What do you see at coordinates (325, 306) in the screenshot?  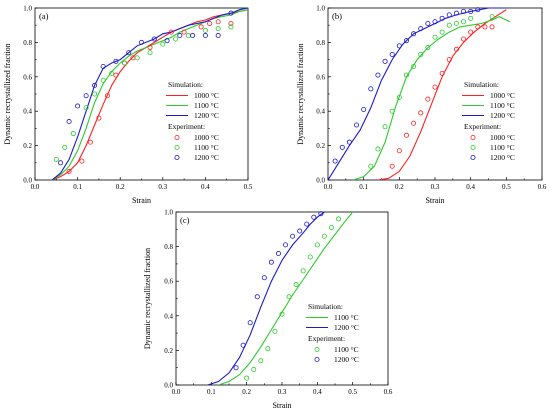 I see `legend-title-simulation: Simulation:` at bounding box center [325, 306].